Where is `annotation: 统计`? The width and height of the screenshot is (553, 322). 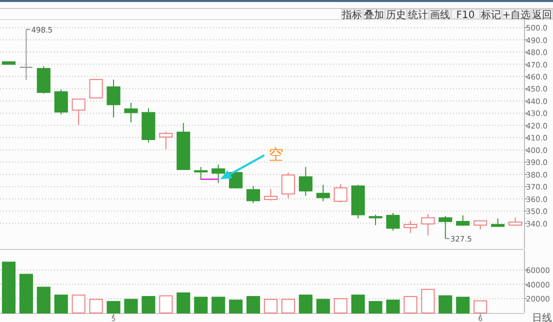
annotation: 统计 is located at coordinates (418, 15).